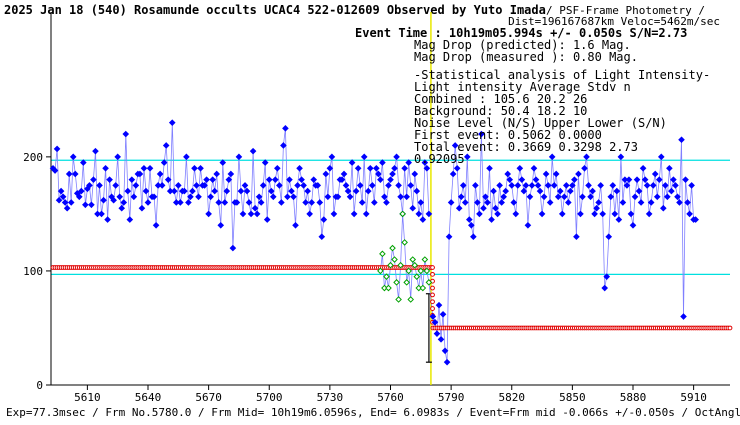  Describe the element at coordinates (330, 397) in the screenshot. I see `x-tick-label: 5730` at that location.